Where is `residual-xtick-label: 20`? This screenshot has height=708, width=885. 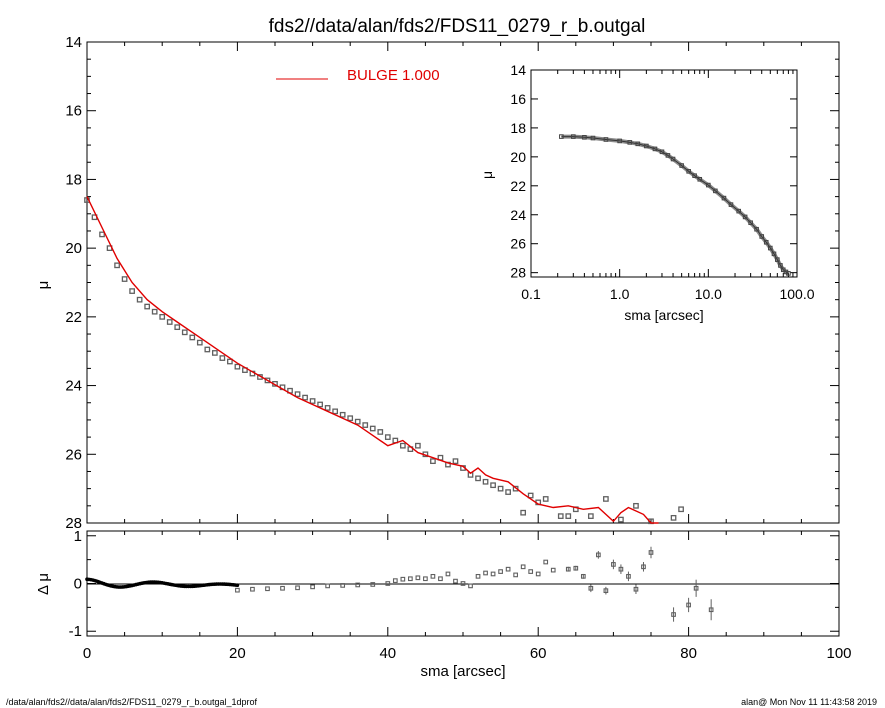
residual-xtick-label: 20 is located at coordinates (237, 653).